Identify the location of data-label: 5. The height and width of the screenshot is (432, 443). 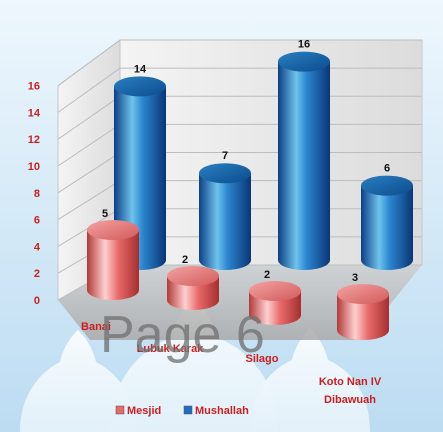
(105, 214).